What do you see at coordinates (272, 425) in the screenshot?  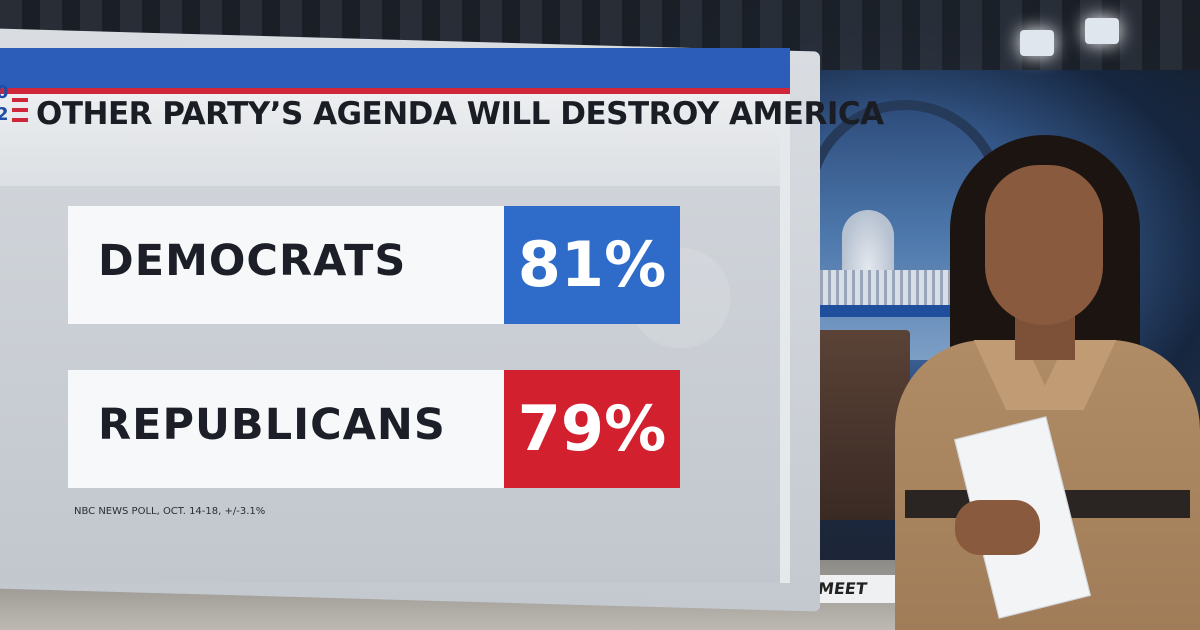 I see `party-label: REPUBLICANS` at bounding box center [272, 425].